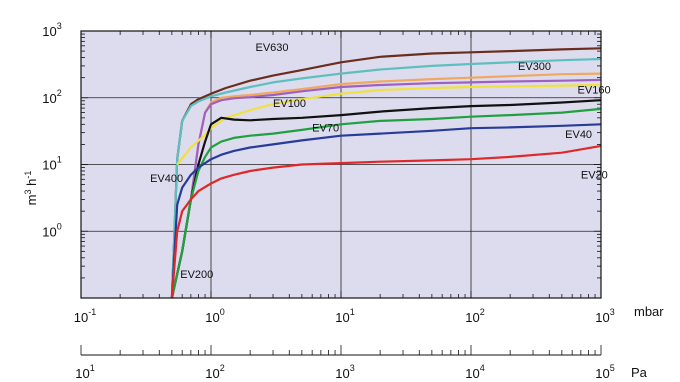  Describe the element at coordinates (214, 372) in the screenshot. I see `pa-tick-label: 10²` at that location.